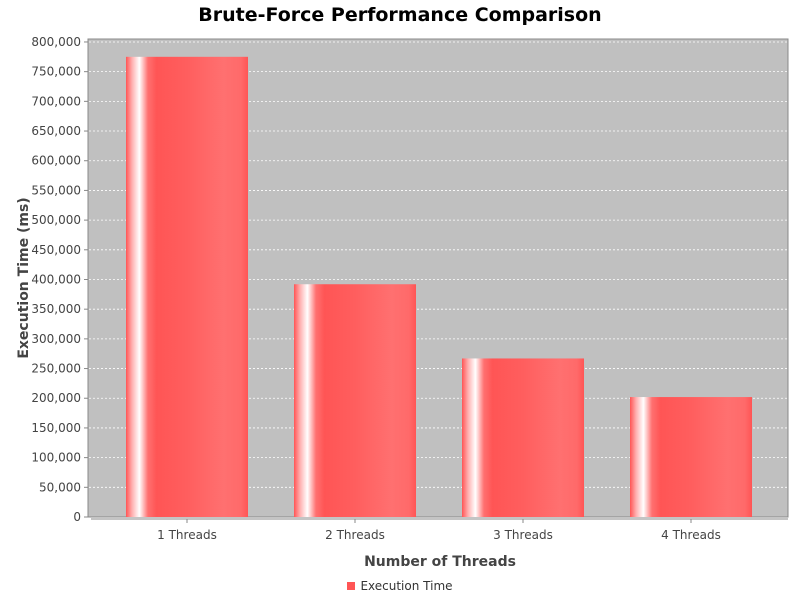 The image size is (800, 600). What do you see at coordinates (77, 517) in the screenshot?
I see `y-tick-label: 0` at bounding box center [77, 517].